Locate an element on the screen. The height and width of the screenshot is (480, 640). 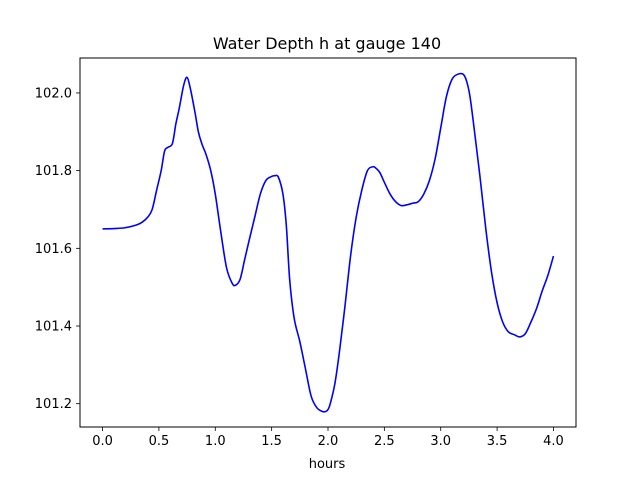
x-tick-label: 1.0 is located at coordinates (215, 441).